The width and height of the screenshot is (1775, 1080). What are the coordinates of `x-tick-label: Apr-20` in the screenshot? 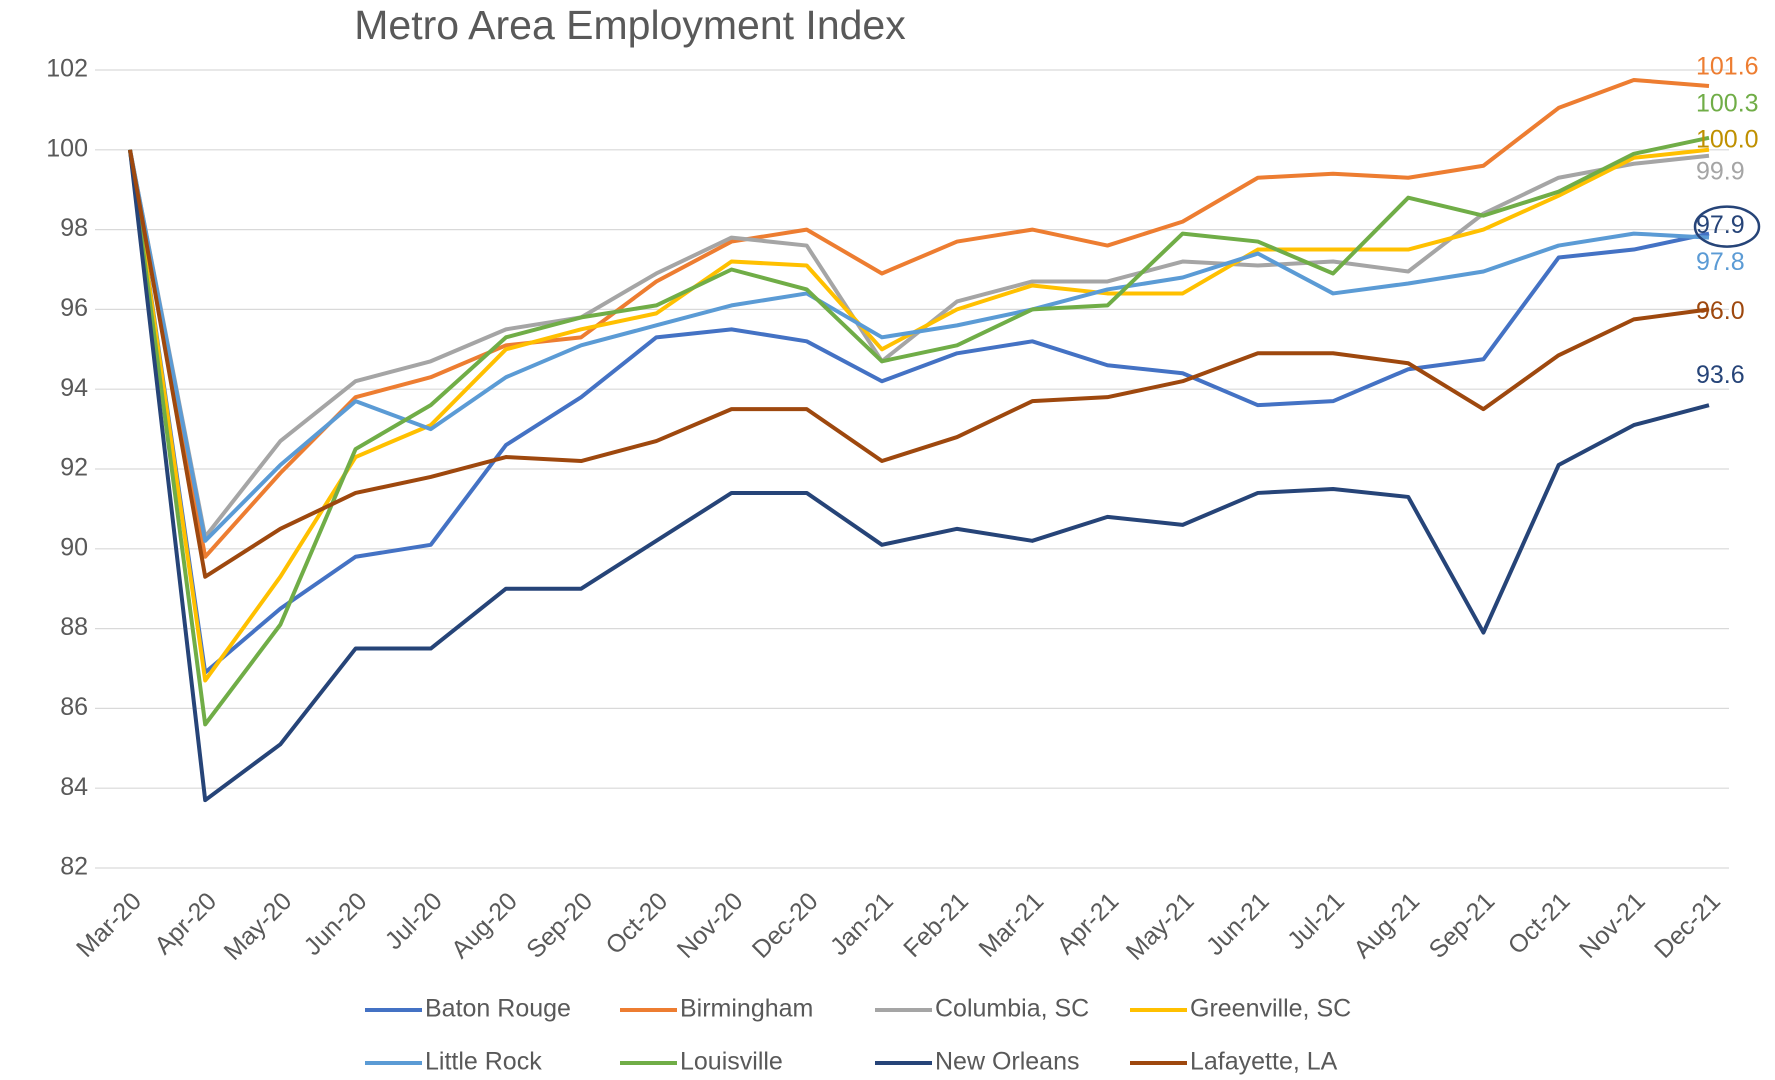 It's located at (185, 923).